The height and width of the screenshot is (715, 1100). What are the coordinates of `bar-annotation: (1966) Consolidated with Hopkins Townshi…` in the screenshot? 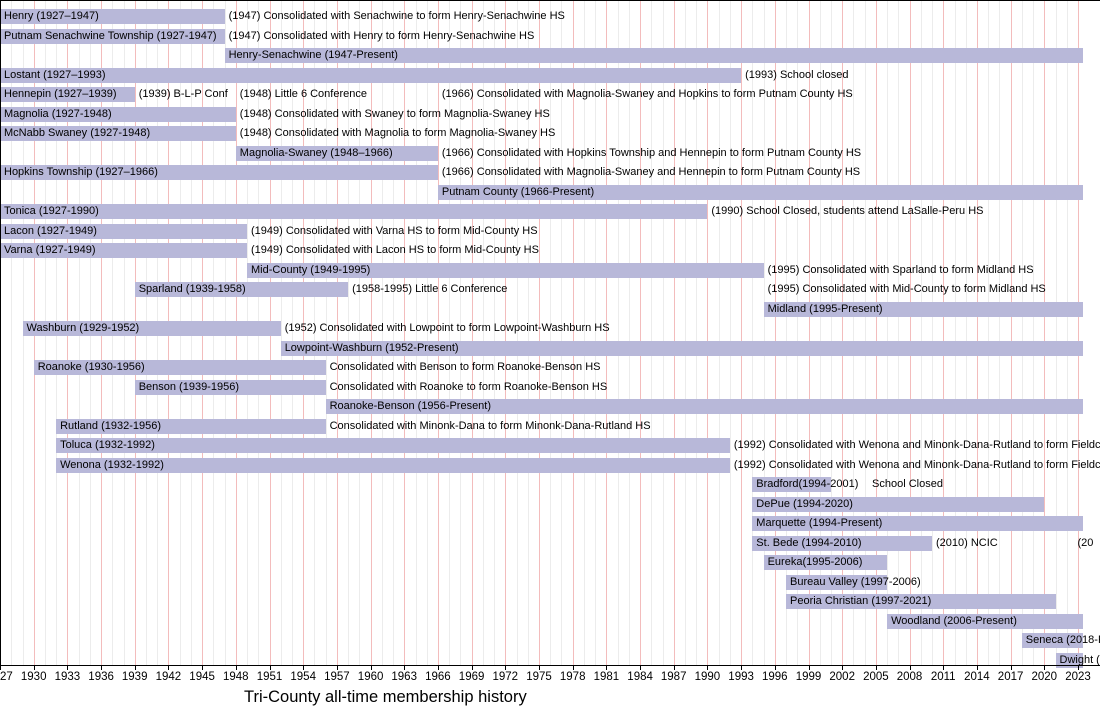 It's located at (651, 152).